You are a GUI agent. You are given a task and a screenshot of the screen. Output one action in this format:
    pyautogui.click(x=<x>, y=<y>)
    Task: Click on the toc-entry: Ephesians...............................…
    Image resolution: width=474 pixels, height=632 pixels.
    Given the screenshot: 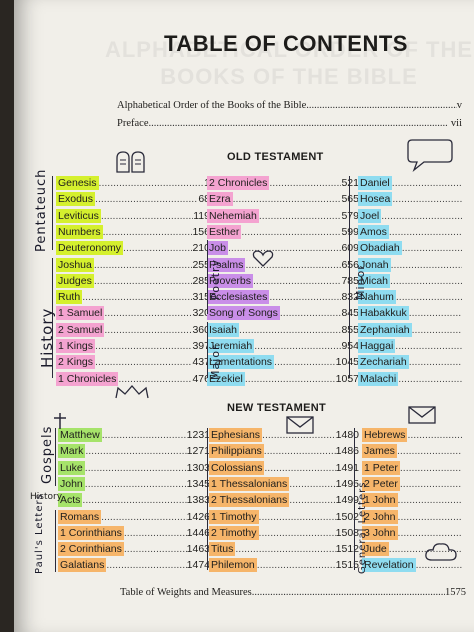 What is the action you would take?
    pyautogui.click(x=284, y=435)
    